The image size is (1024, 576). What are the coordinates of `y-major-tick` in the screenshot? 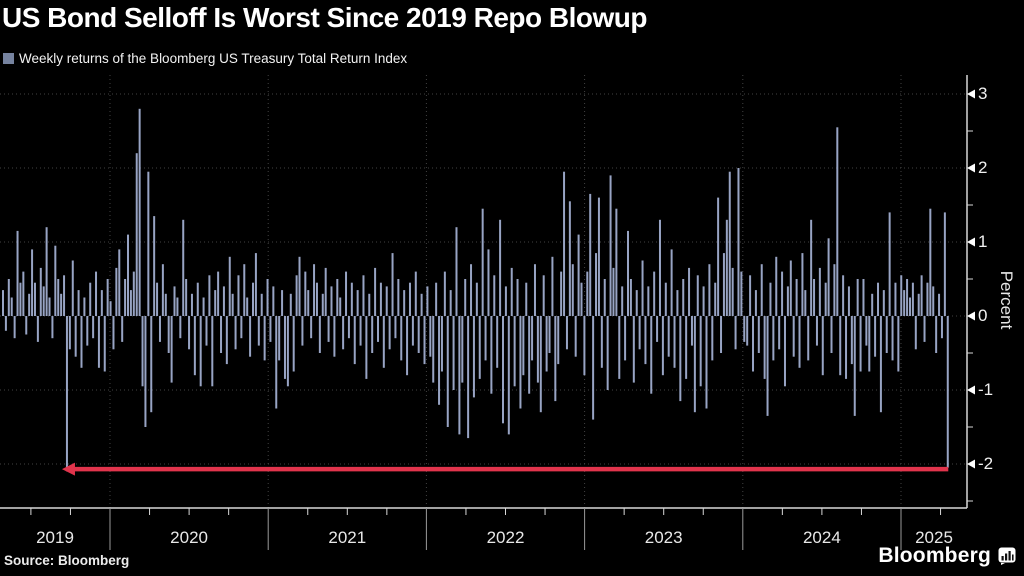 It's located at (971, 464).